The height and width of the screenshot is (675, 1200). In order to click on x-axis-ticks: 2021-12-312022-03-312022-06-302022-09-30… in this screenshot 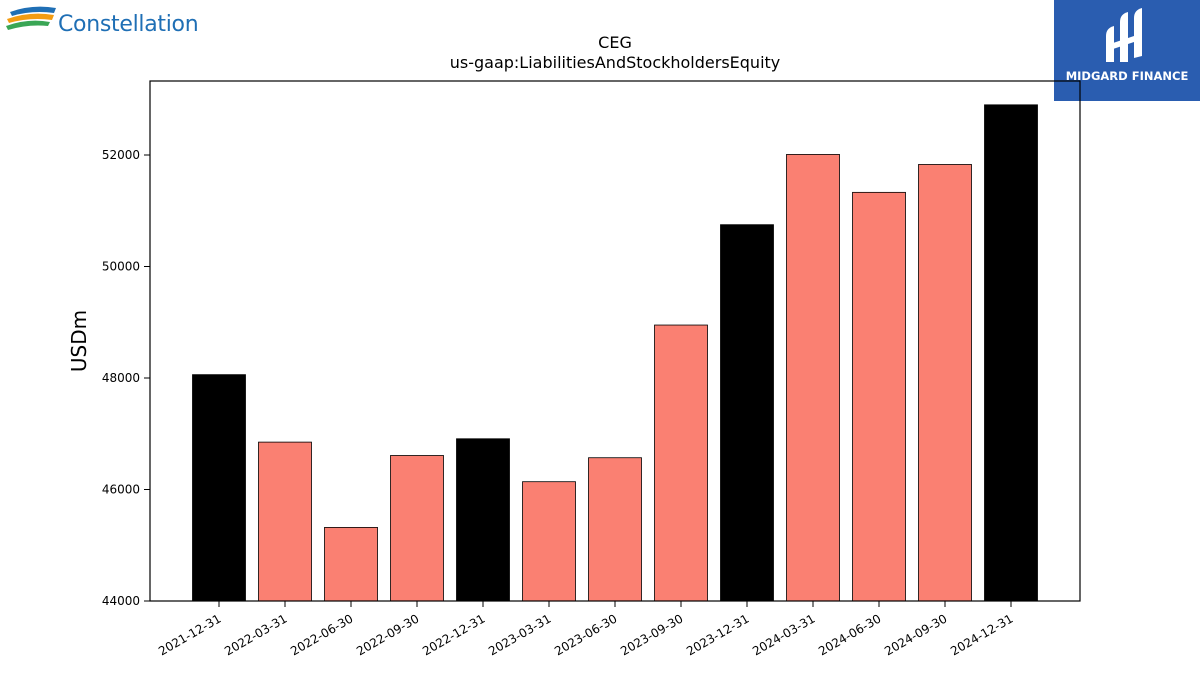, I will do `click(586, 629)`.